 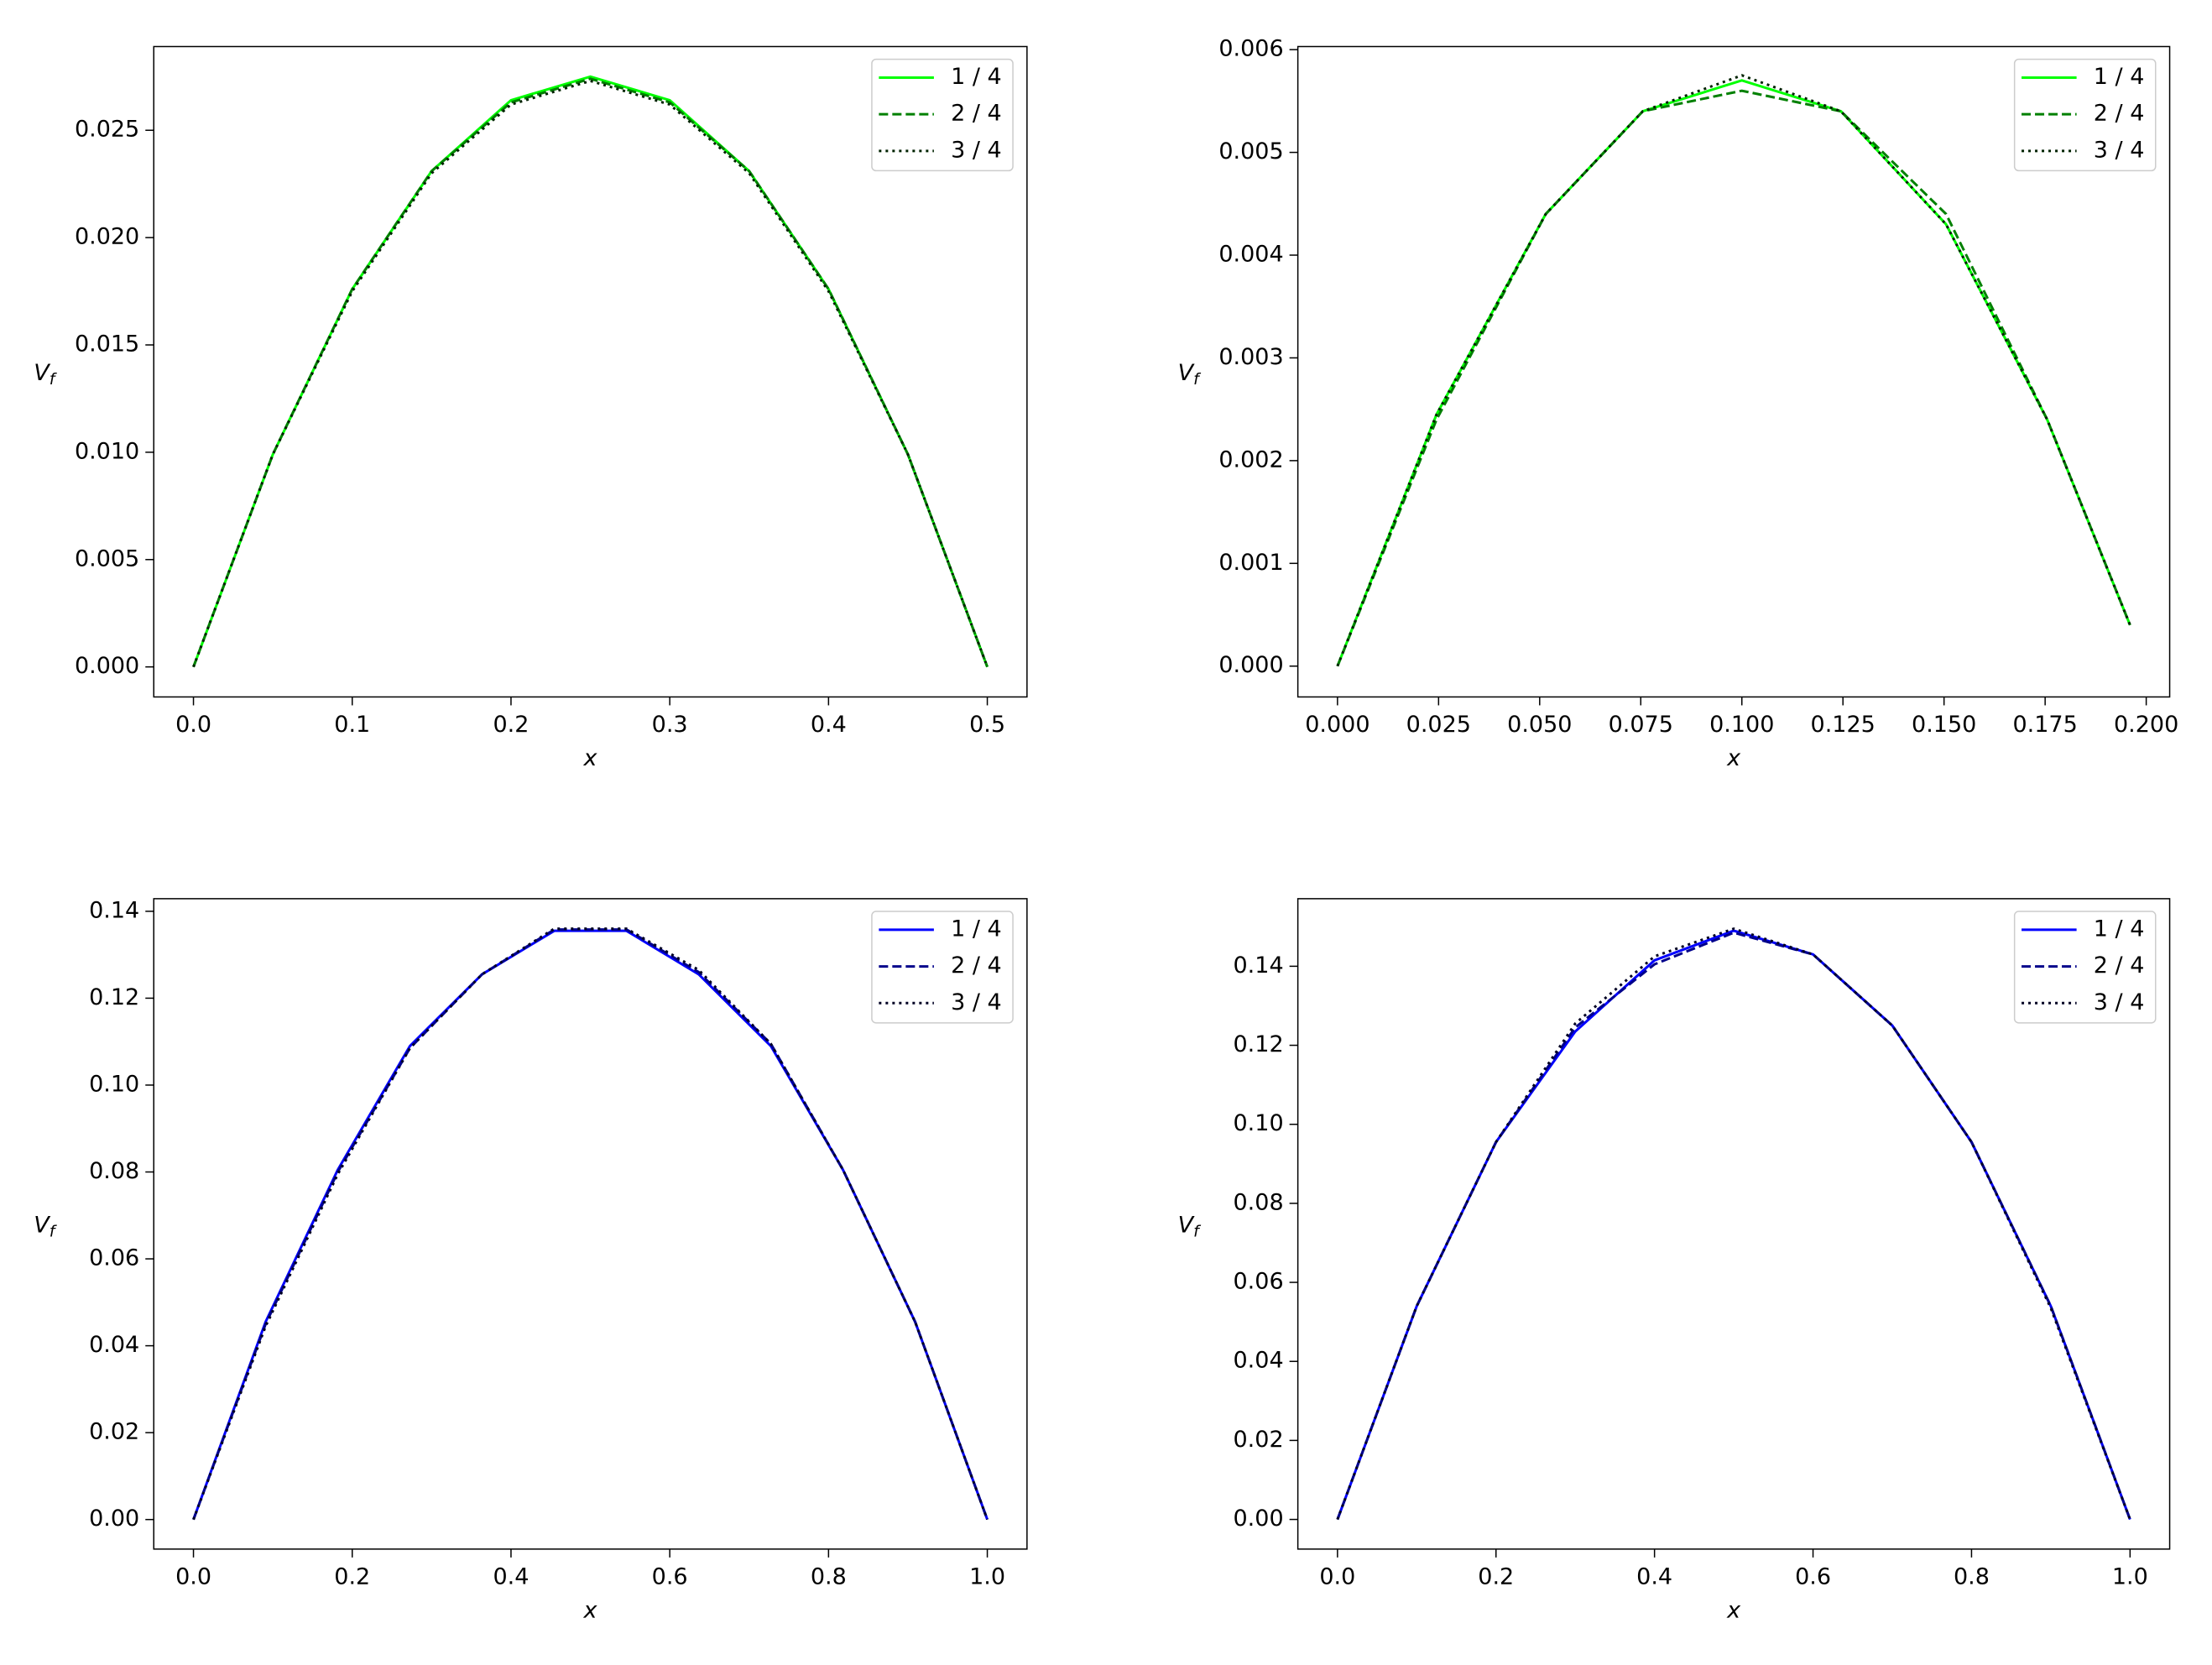 I want to click on x-tick-label: 0.125, so click(x=1843, y=725).